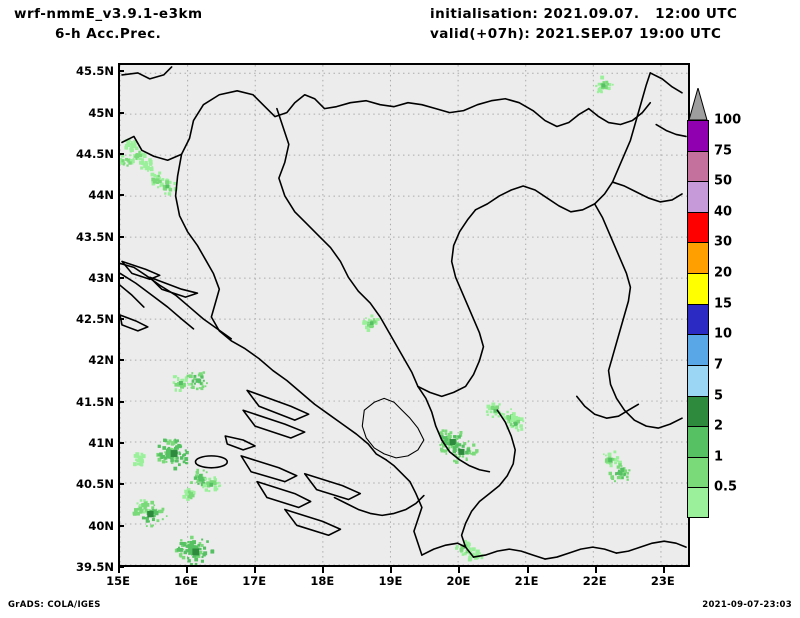 This screenshot has width=800, height=618. I want to click on x-axis-tick-label: 21E, so click(526, 581).